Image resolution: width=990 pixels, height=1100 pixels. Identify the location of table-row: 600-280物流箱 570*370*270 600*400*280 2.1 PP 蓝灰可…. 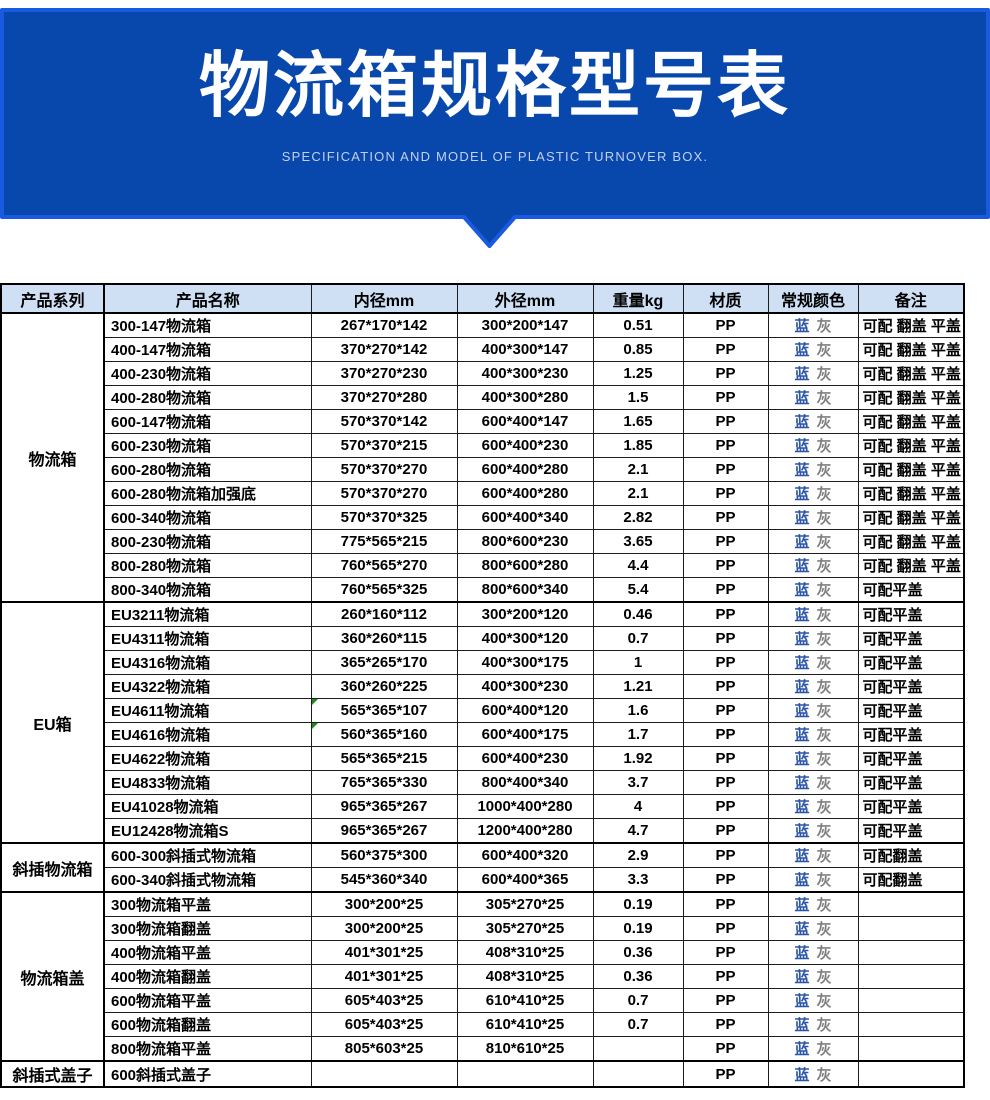
(483, 469).